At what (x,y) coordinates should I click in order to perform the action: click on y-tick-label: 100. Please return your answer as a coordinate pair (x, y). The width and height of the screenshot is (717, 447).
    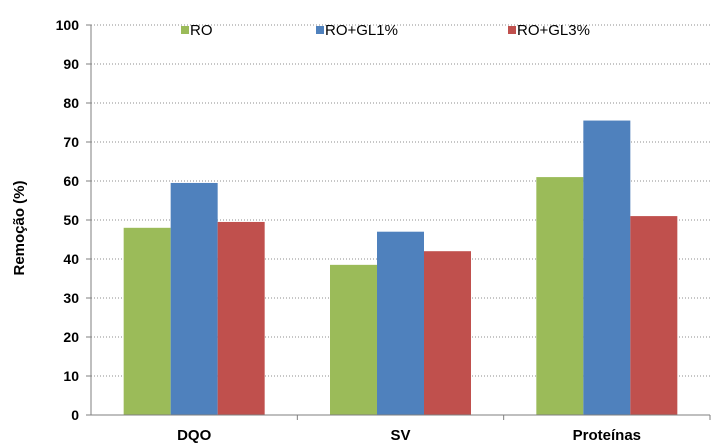
    Looking at the image, I should click on (68, 25).